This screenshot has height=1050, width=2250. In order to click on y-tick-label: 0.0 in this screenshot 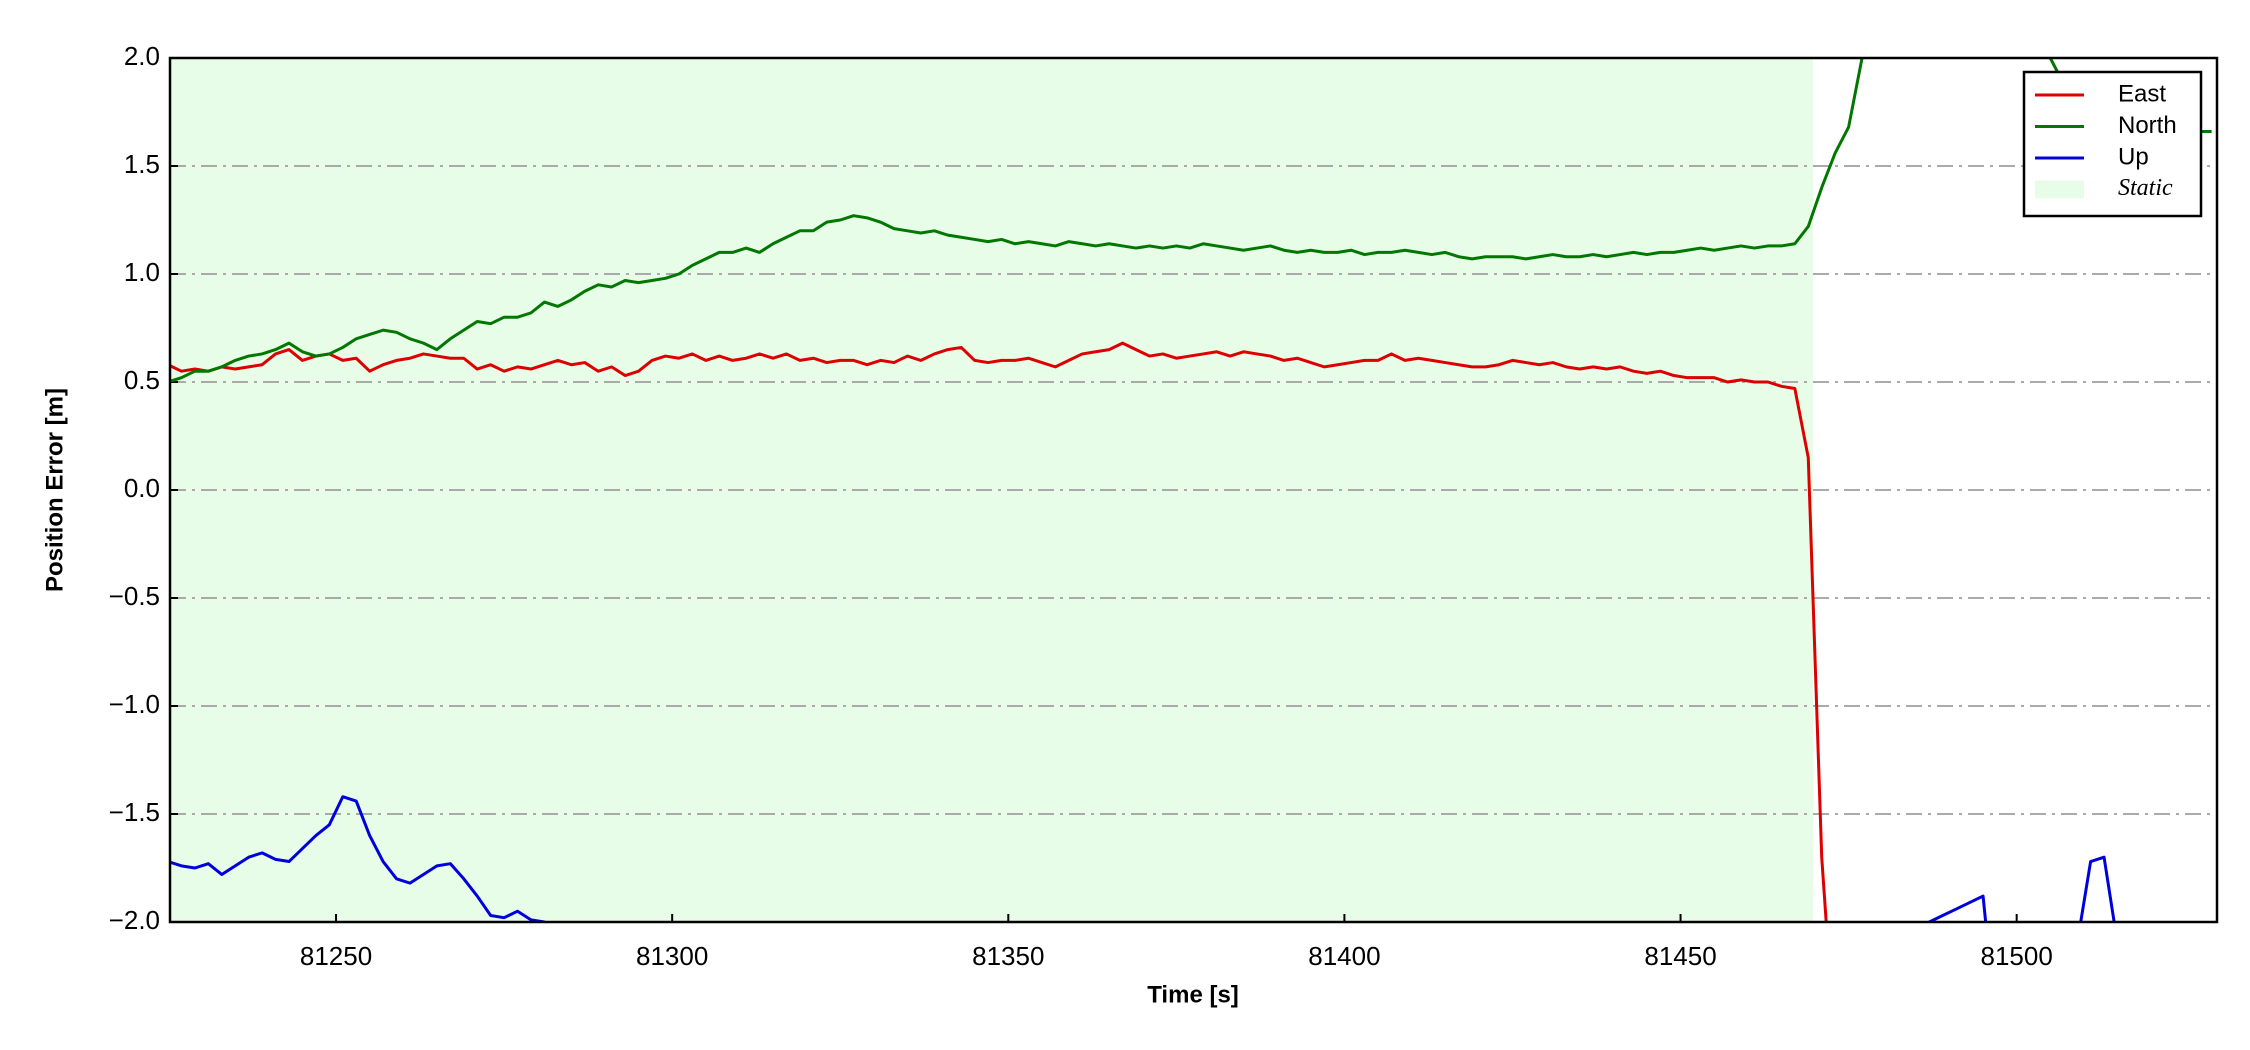, I will do `click(142, 488)`.